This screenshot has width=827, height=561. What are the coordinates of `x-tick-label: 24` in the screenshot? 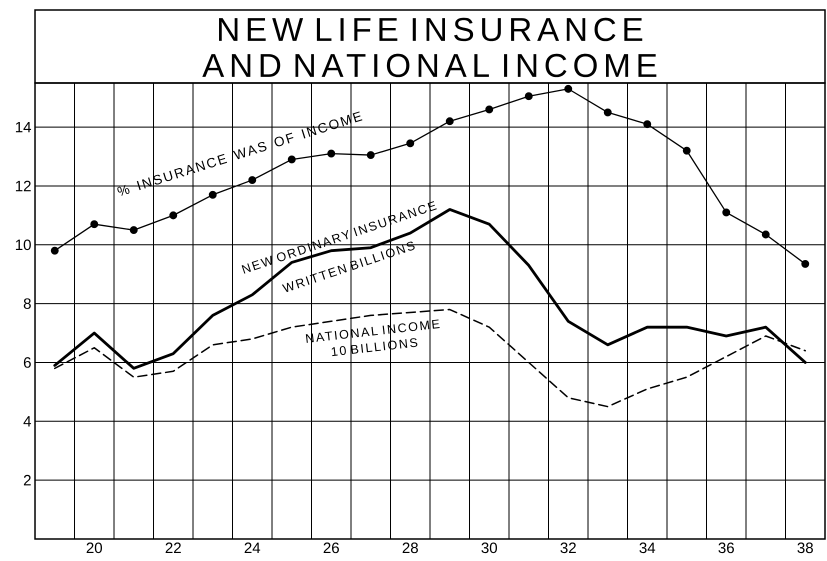 It's located at (252, 547).